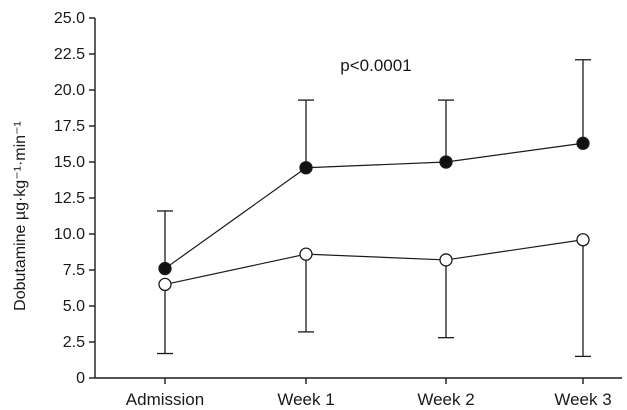 Image resolution: width=627 pixels, height=410 pixels. What do you see at coordinates (165, 399) in the screenshot?
I see `x-tick-label: Admission` at bounding box center [165, 399].